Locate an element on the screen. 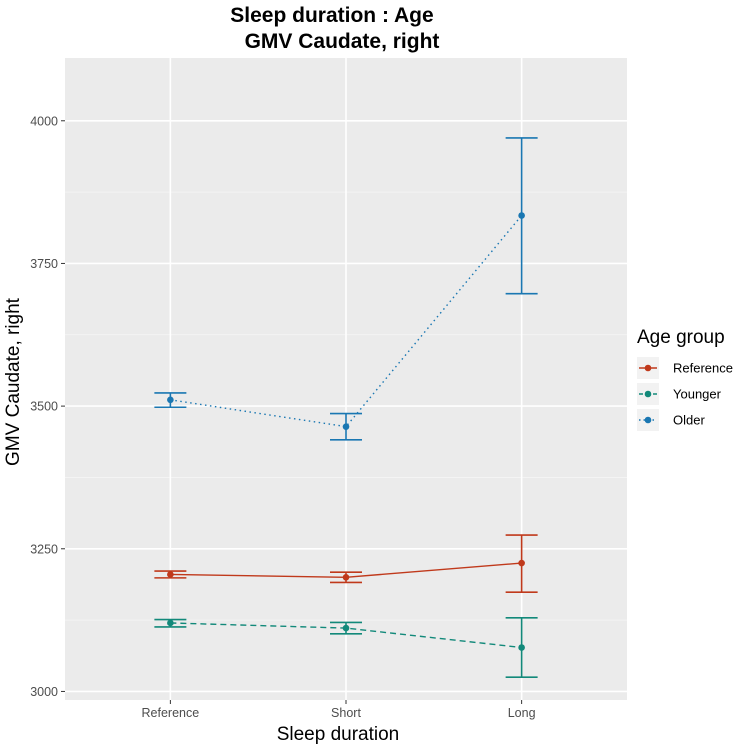 This screenshot has height=745, width=736. y-tick-label: 3250 is located at coordinates (44, 549).